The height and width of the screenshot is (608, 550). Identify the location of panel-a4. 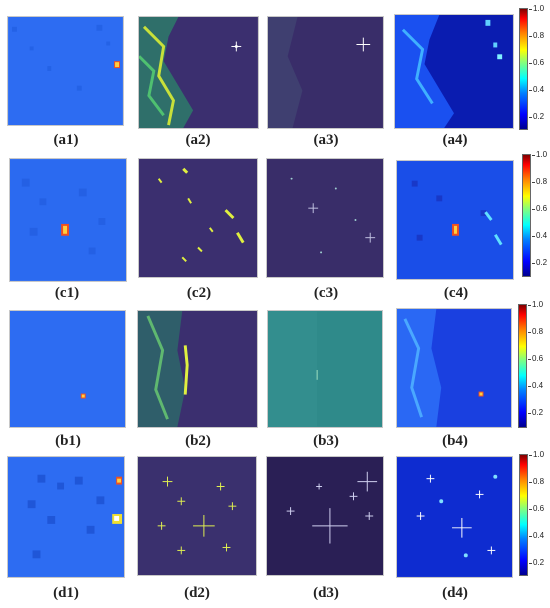
(454, 71).